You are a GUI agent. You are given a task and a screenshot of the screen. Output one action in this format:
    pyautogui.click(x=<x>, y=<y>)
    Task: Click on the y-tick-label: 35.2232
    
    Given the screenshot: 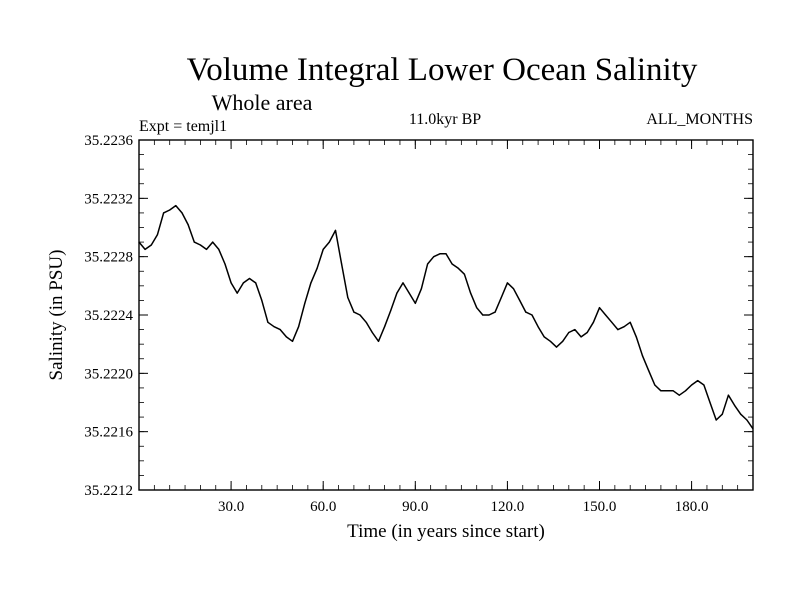 What is the action you would take?
    pyautogui.click(x=108, y=199)
    